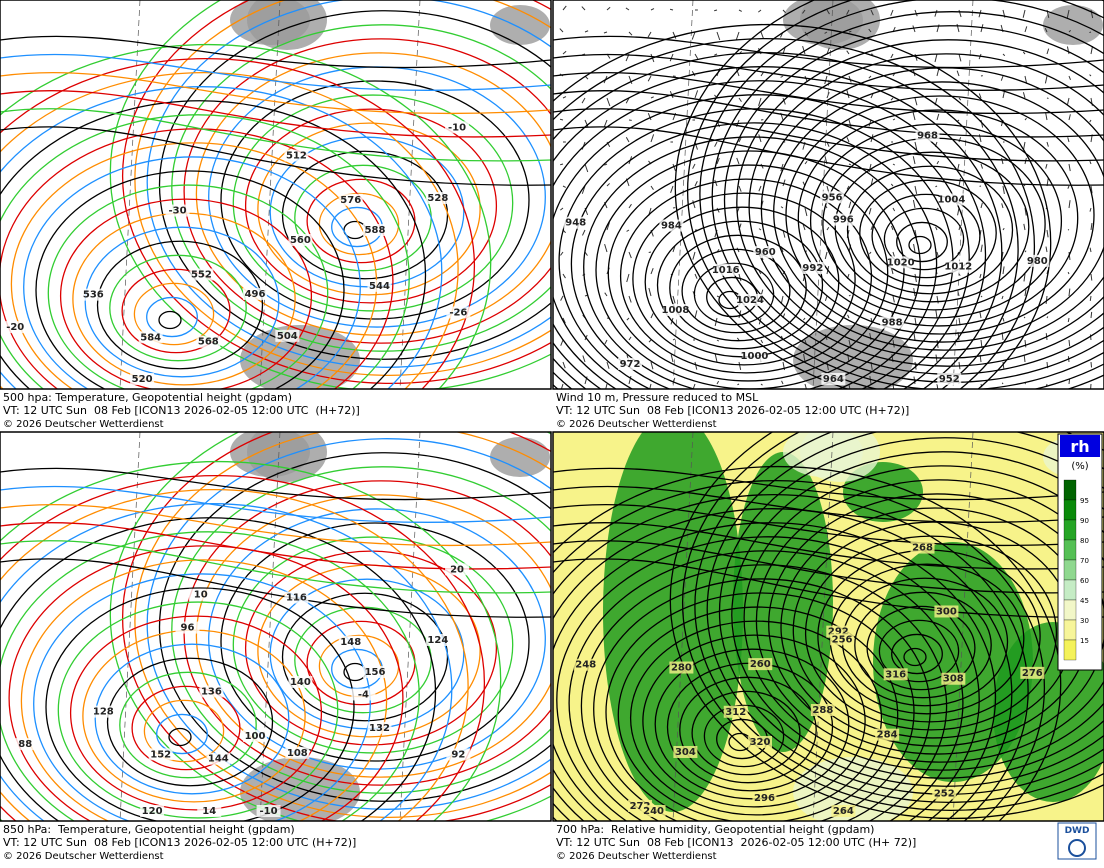  What do you see at coordinates (832, 197) in the screenshot?
I see `contour-label: 956` at bounding box center [832, 197].